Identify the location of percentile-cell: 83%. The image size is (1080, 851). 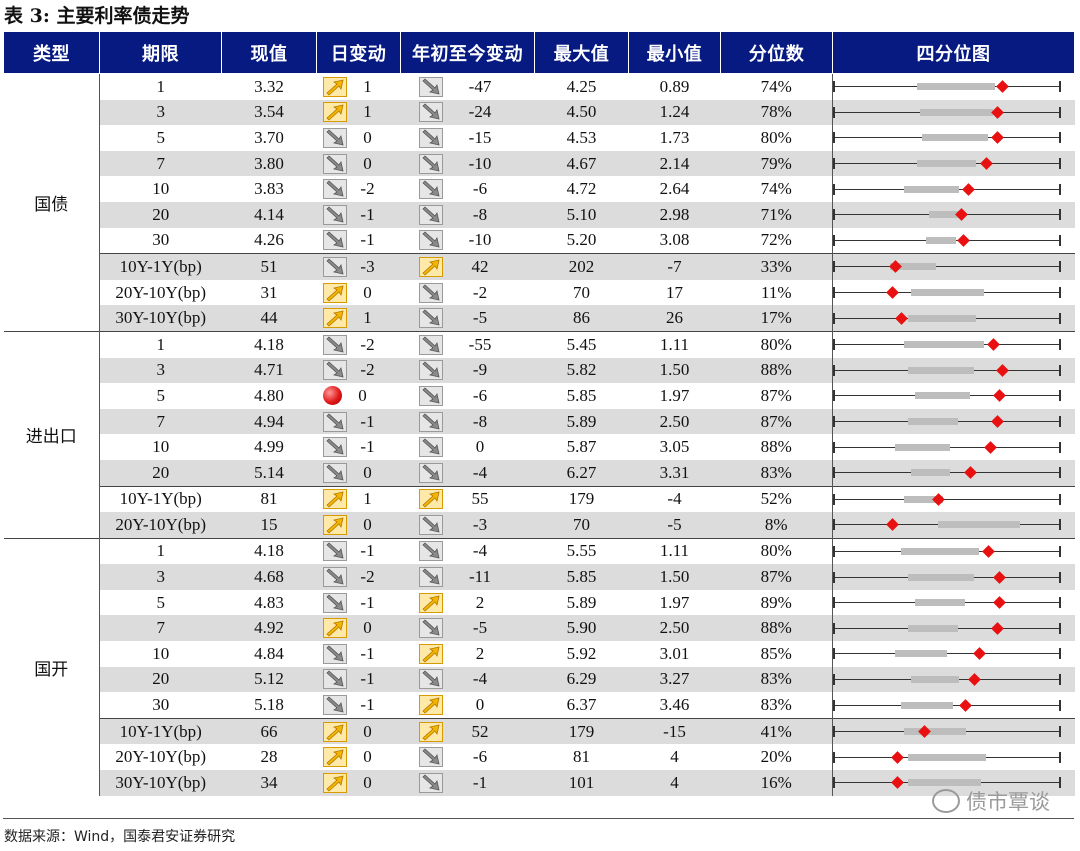
(776, 705).